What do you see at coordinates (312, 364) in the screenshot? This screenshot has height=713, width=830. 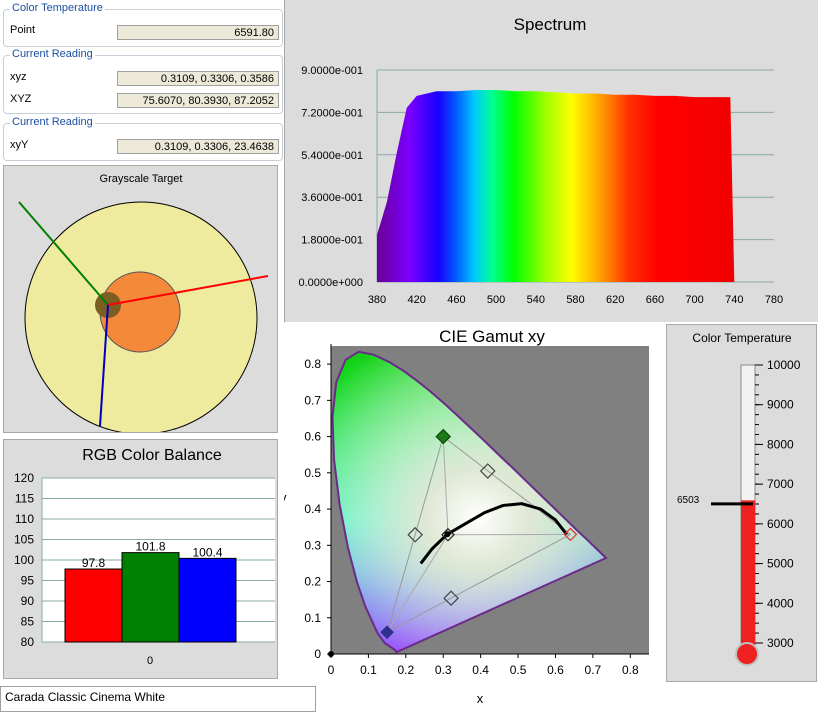 I see `cie-y-tick: 0.8` at bounding box center [312, 364].